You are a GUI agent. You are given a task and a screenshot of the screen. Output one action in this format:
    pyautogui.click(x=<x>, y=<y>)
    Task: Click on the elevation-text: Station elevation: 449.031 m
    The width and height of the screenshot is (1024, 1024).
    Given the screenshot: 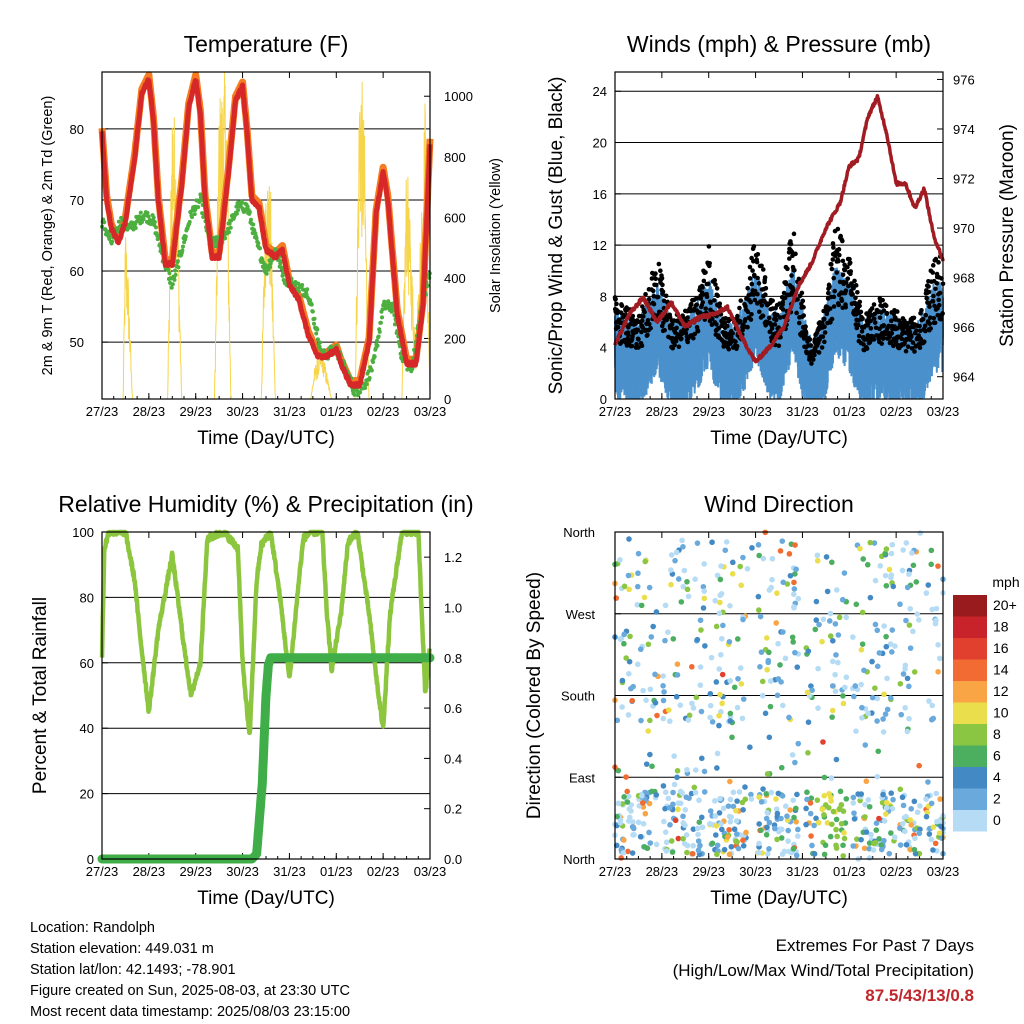 What is the action you would take?
    pyautogui.click(x=122, y=949)
    